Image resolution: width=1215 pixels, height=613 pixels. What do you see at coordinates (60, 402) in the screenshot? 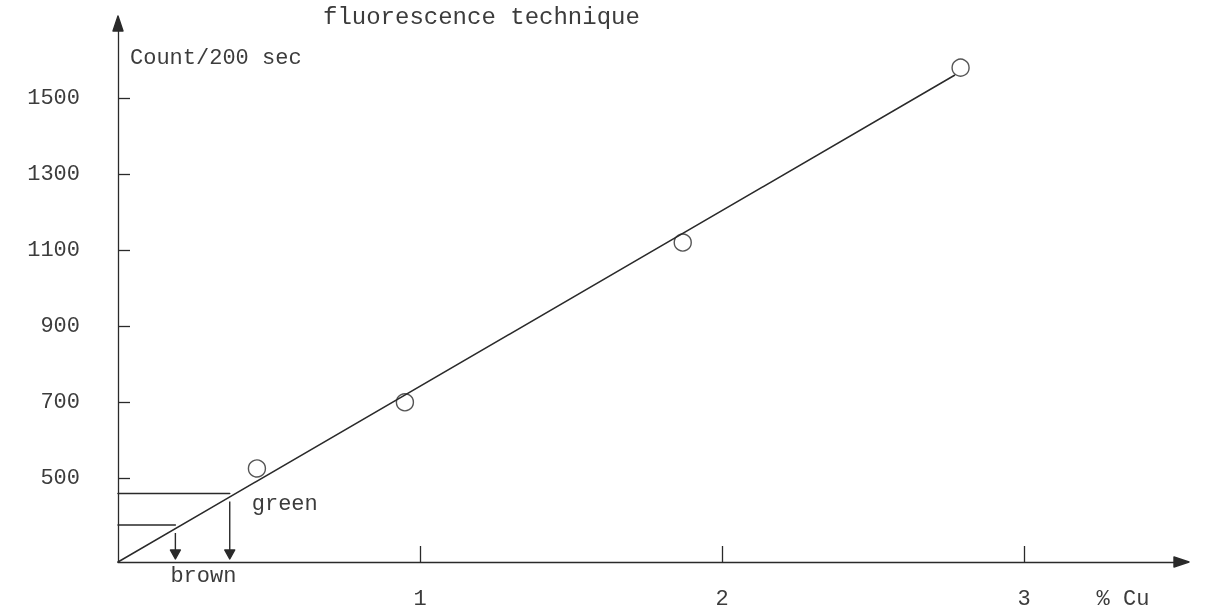
I see `y-tick-label: 700` at bounding box center [60, 402].